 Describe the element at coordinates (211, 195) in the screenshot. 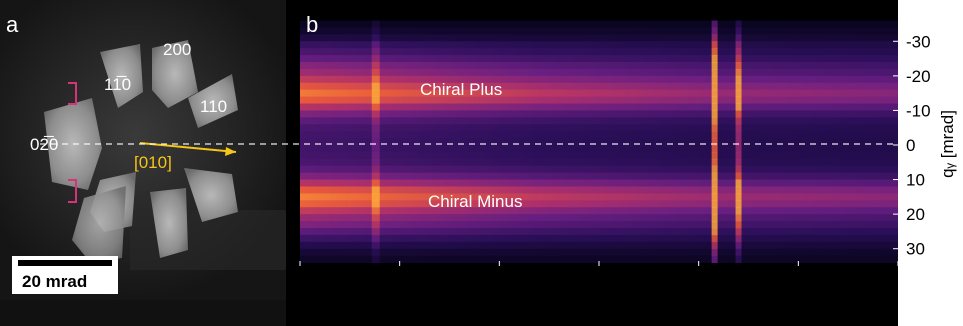

I see `diffraction-spot-lower-right` at that location.